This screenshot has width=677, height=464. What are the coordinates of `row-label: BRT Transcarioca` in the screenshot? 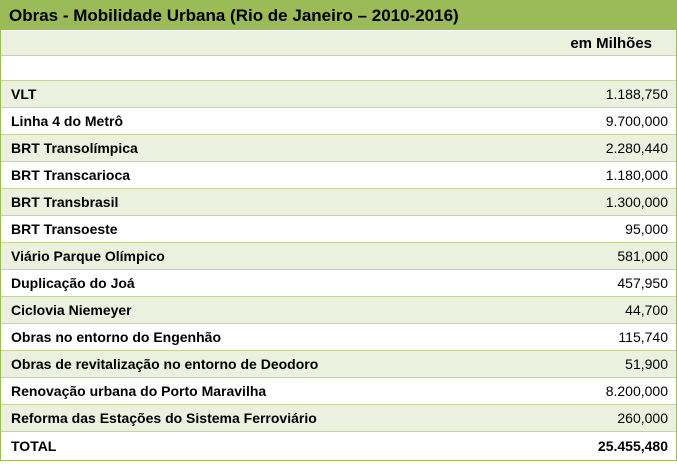 It's located at (71, 175).